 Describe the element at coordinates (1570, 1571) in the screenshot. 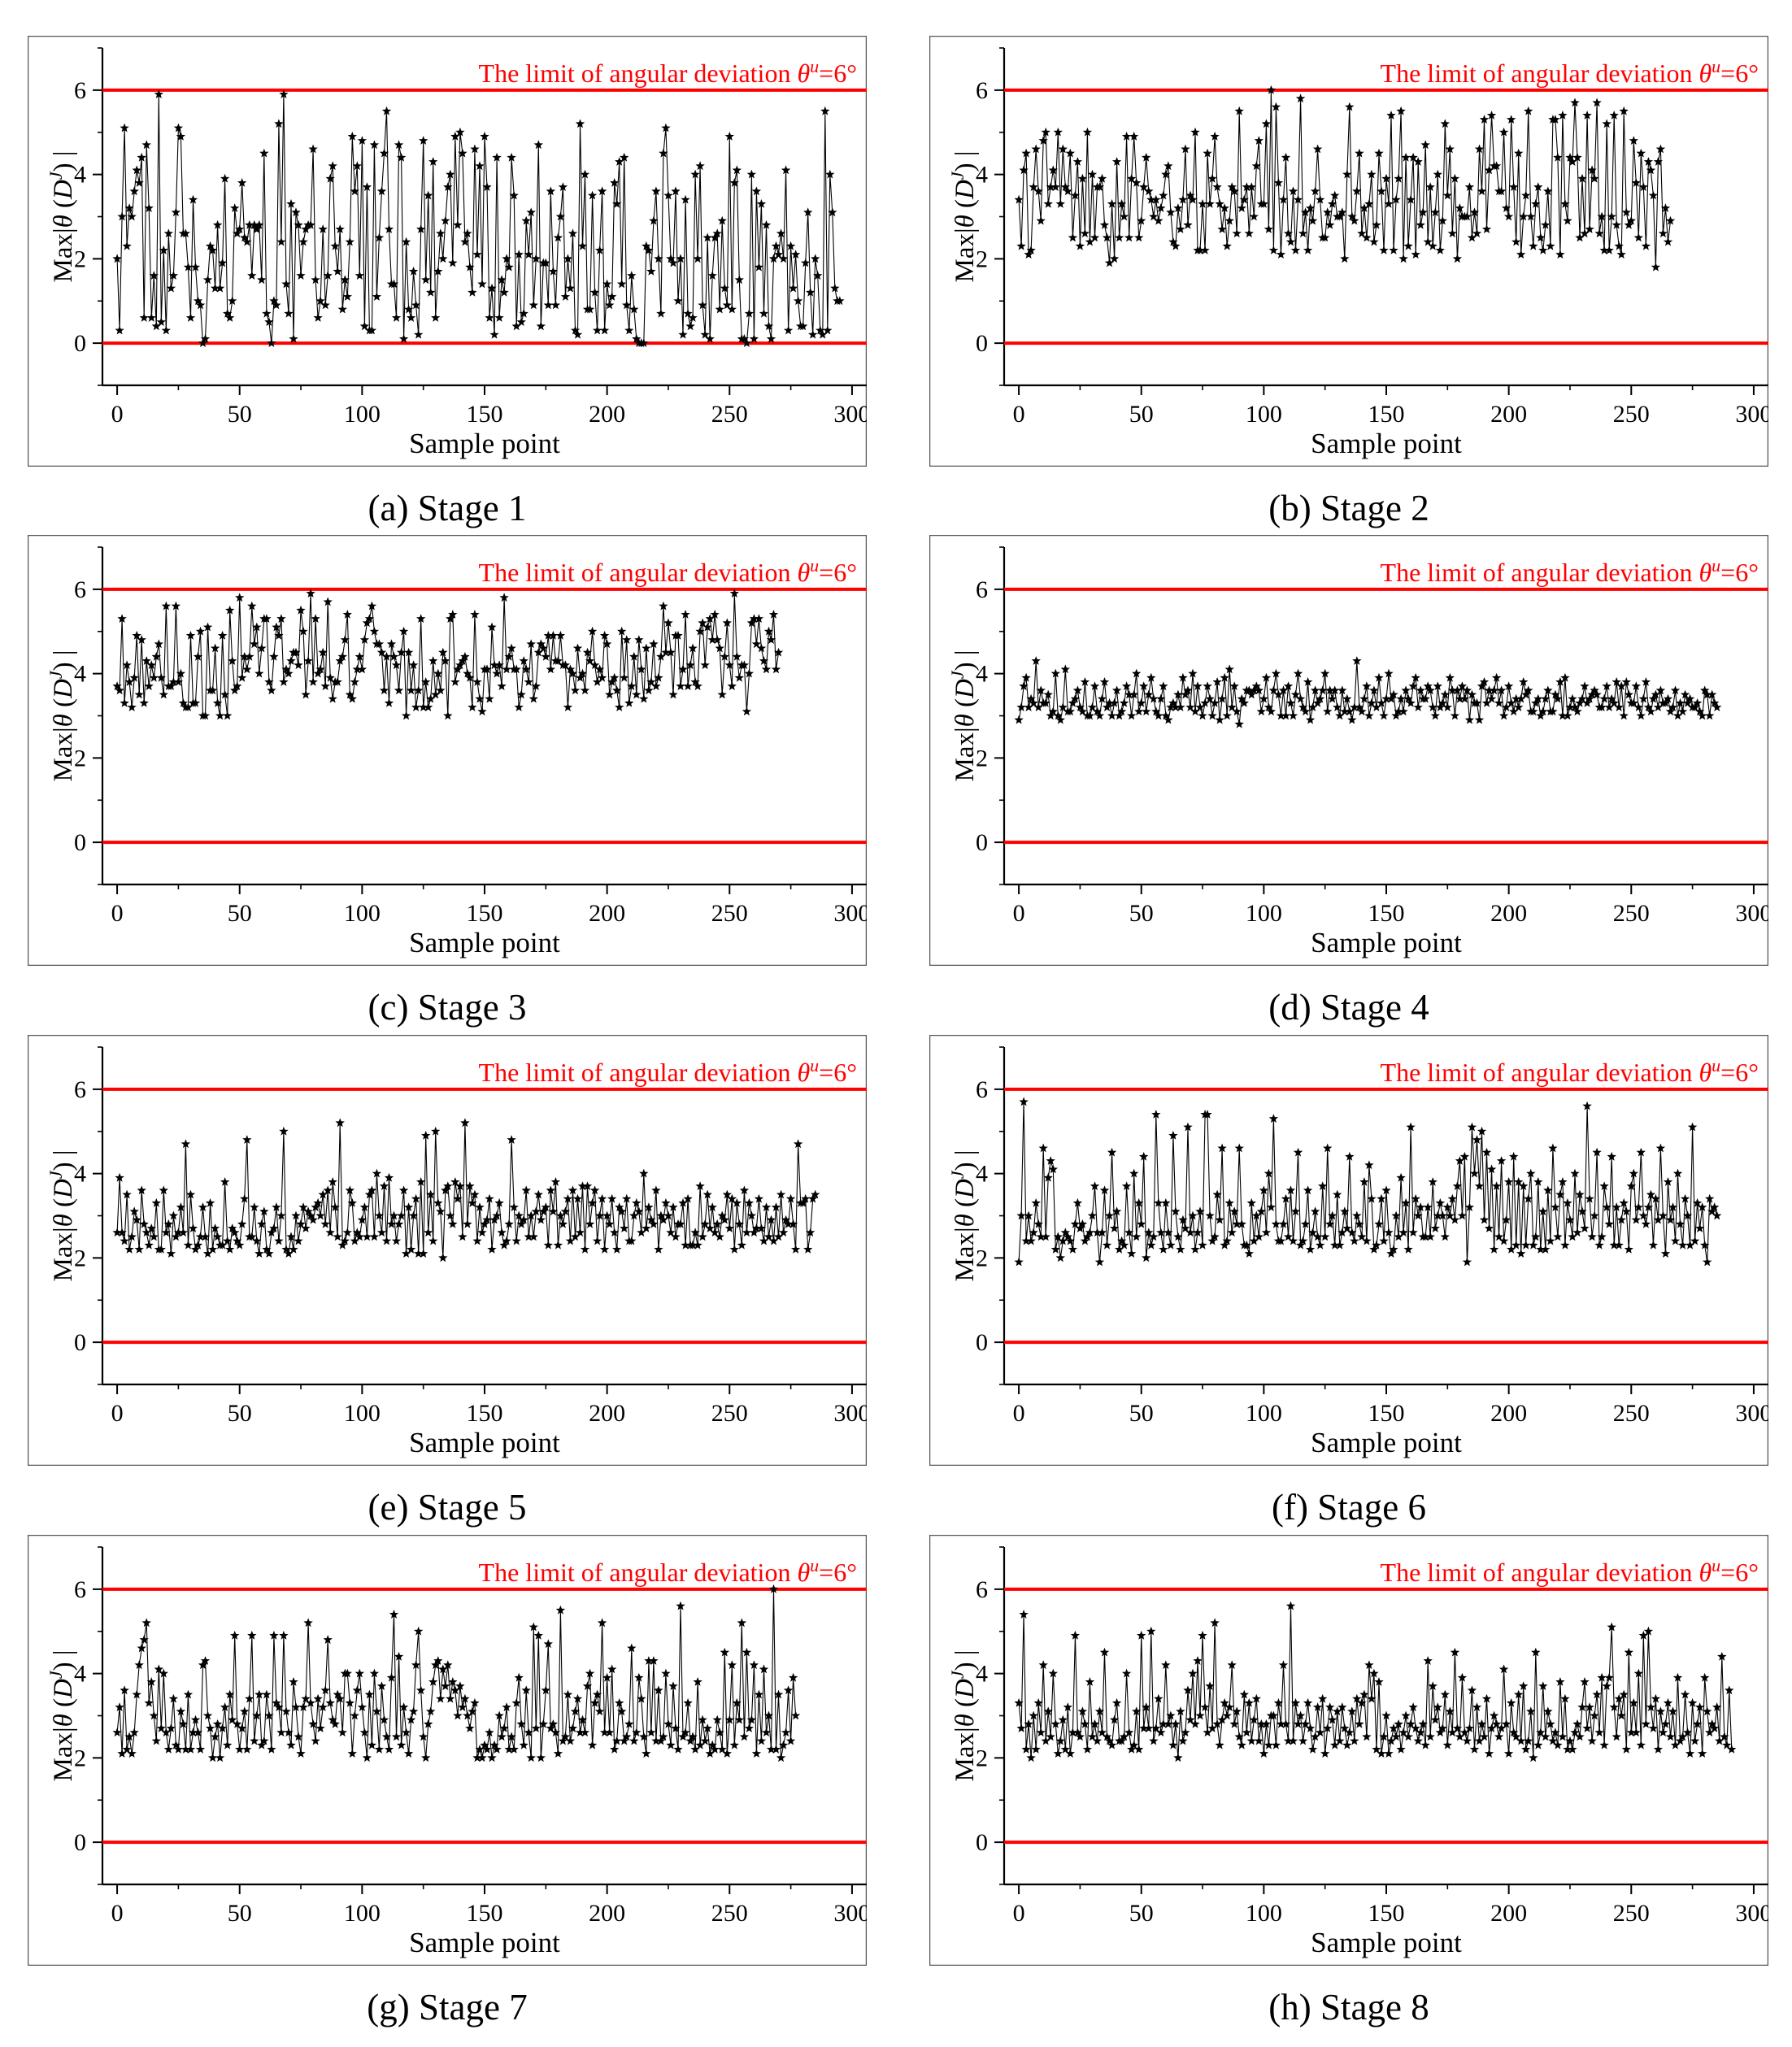

I see `limit-label: The limit of angular deviation θu=6°` at that location.